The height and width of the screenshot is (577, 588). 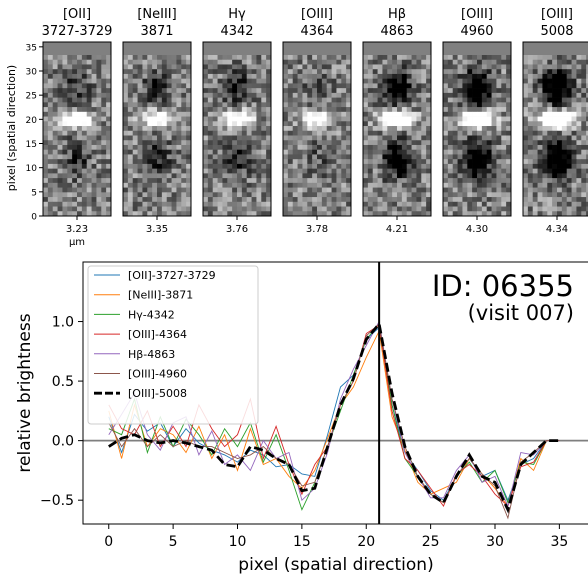 I want to click on panel-y-tick-label: 20, so click(x=32, y=121).